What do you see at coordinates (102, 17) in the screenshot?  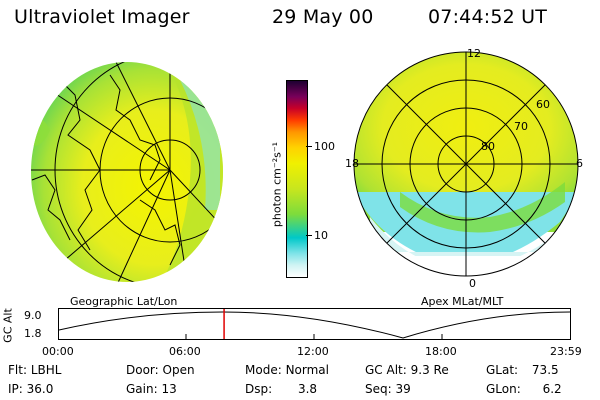 I see `instrument-title: Ultraviolet Imager` at bounding box center [102, 17].